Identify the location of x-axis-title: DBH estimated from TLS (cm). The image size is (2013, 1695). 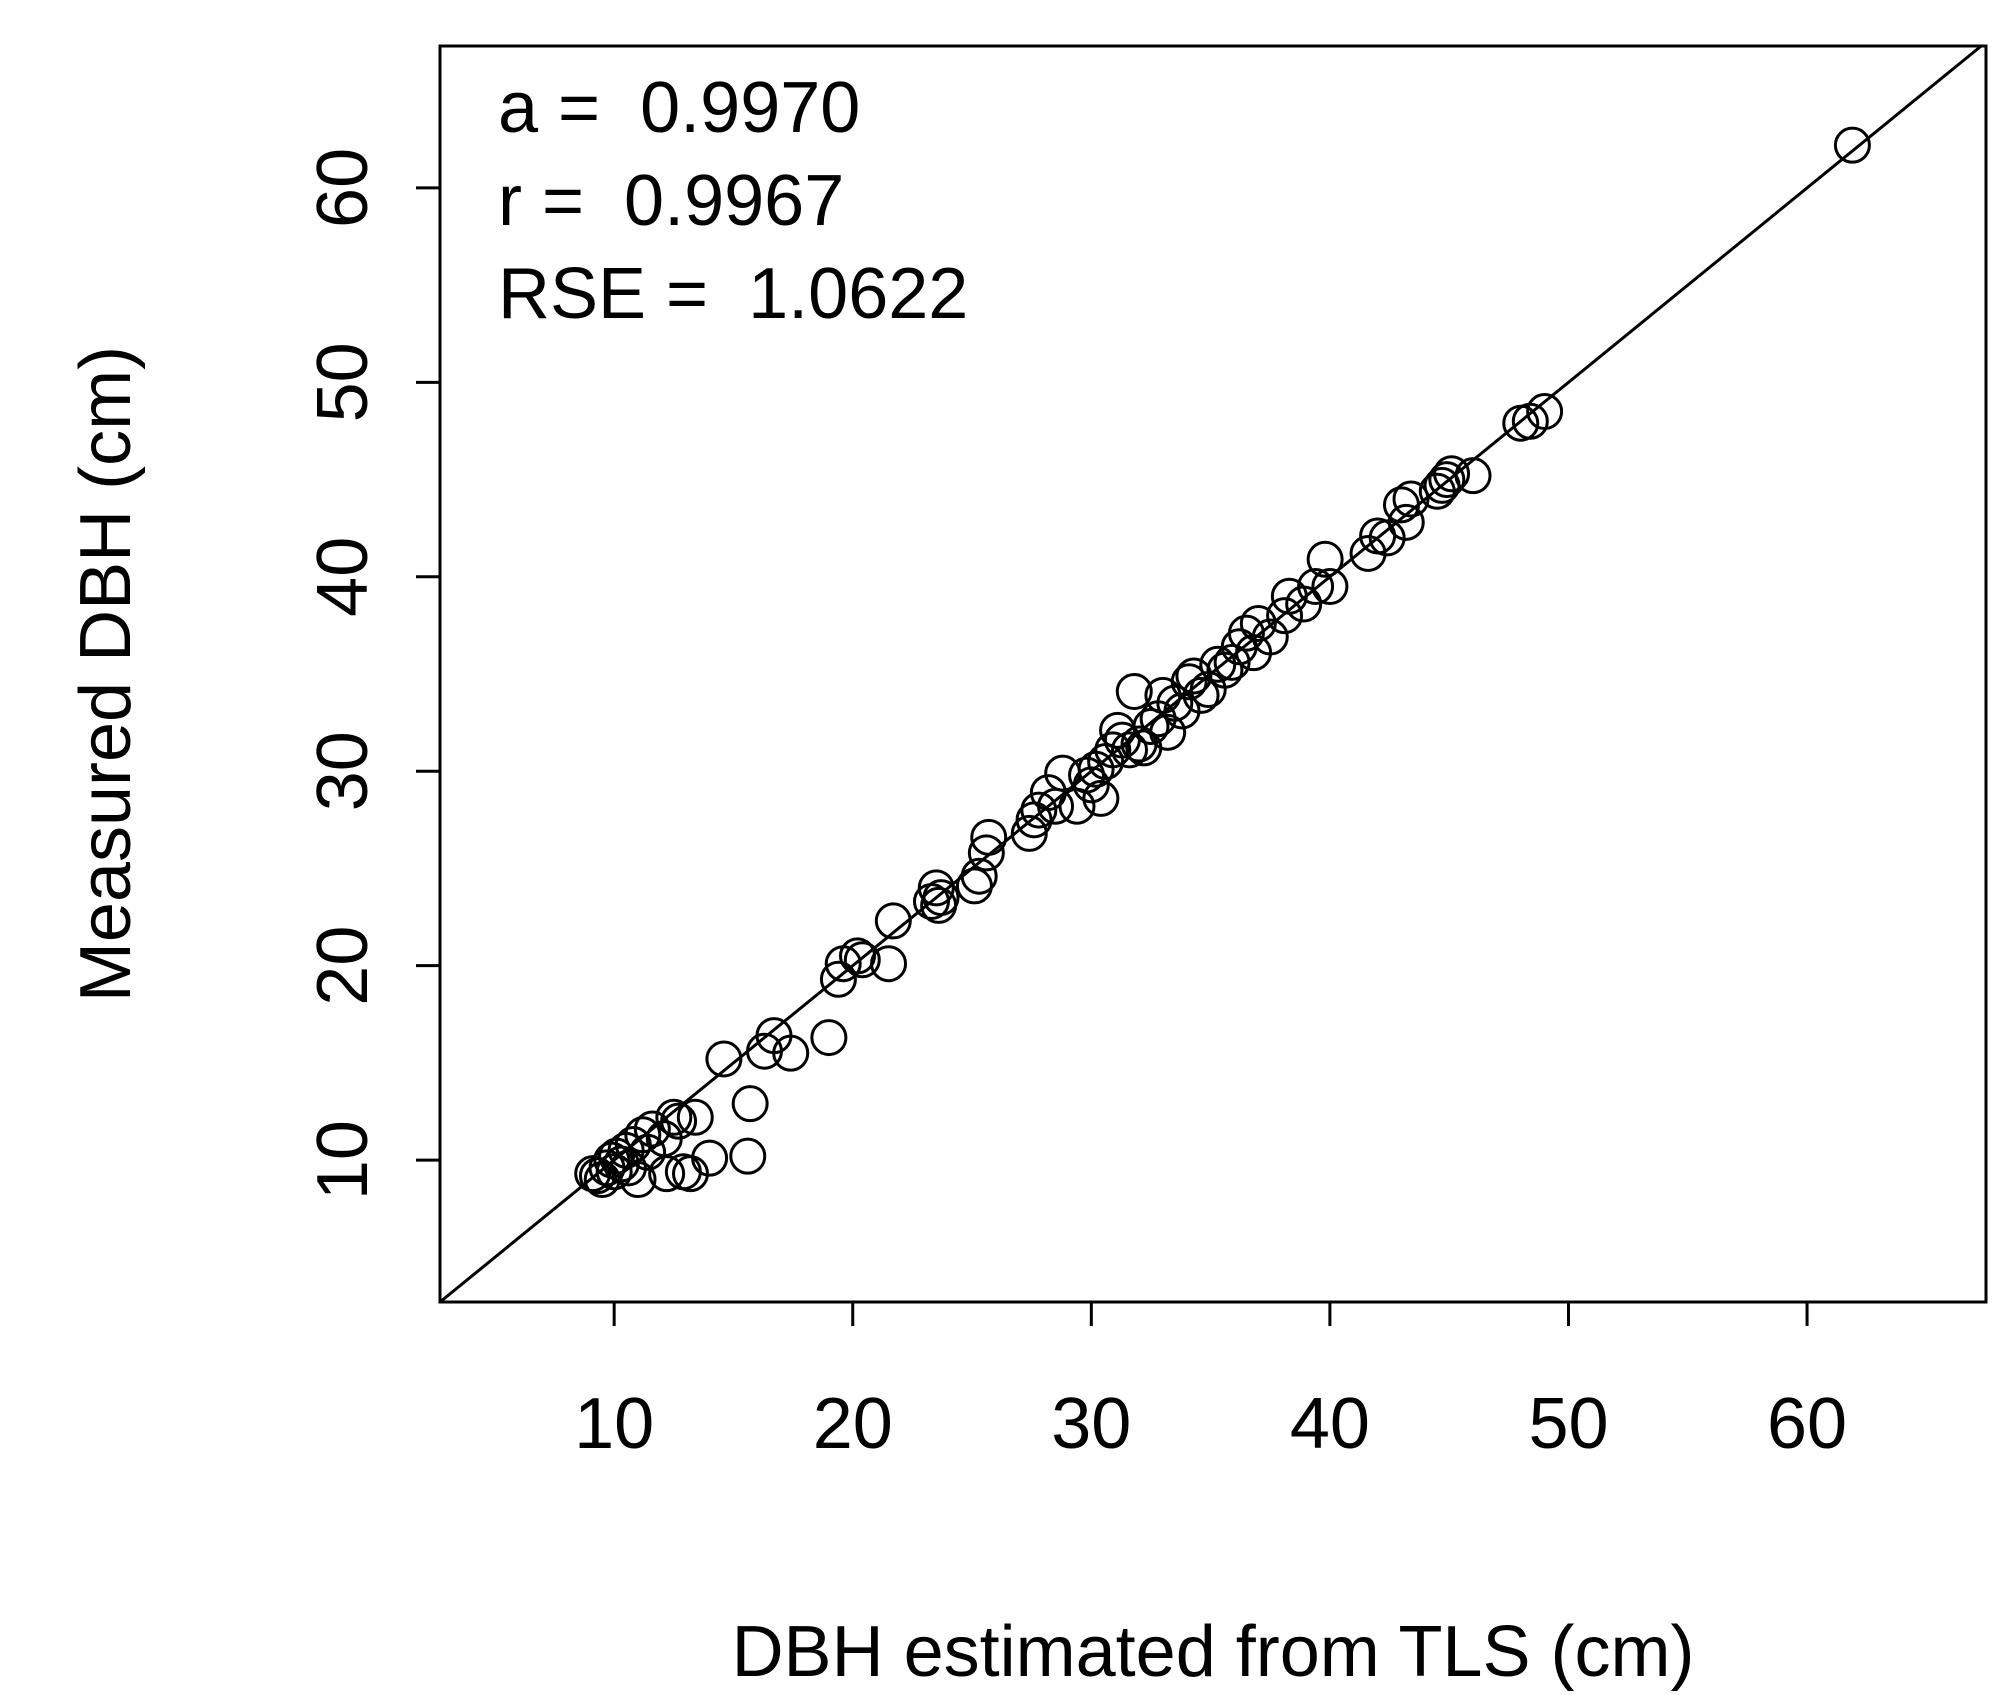
(1213, 1652).